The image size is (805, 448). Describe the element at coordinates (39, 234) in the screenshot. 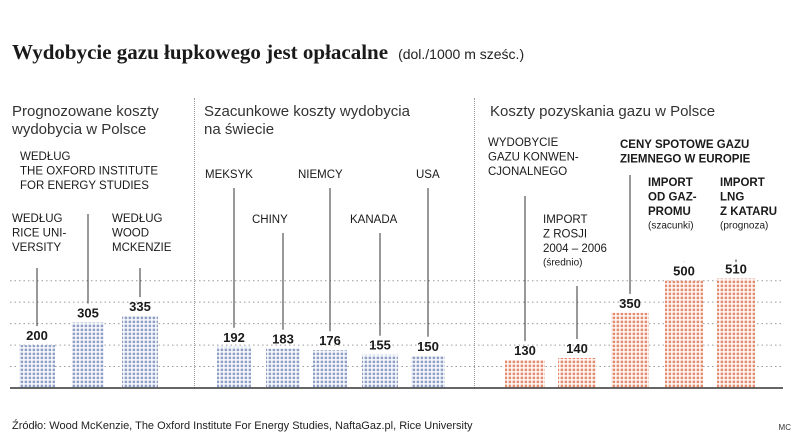

I see `category-label: RICE UNI-` at that location.